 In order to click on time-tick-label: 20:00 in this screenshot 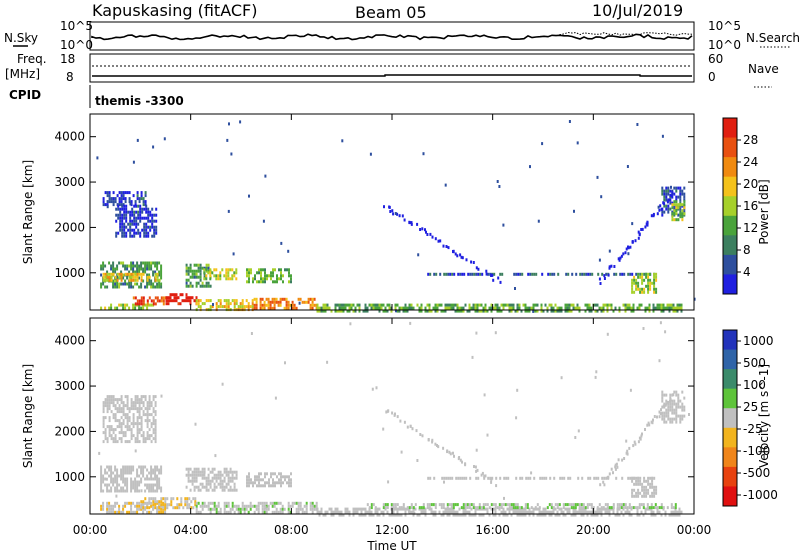, I will do `click(593, 530)`.